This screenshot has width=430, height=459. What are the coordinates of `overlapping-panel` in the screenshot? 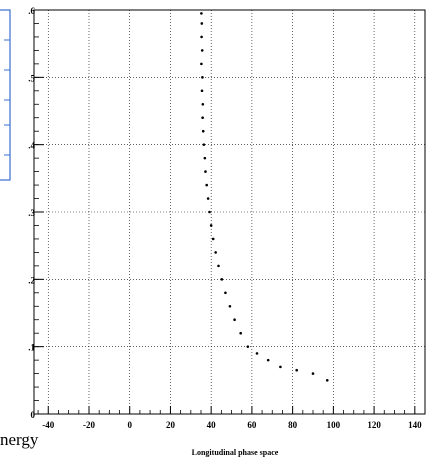 It's located at (5, 95).